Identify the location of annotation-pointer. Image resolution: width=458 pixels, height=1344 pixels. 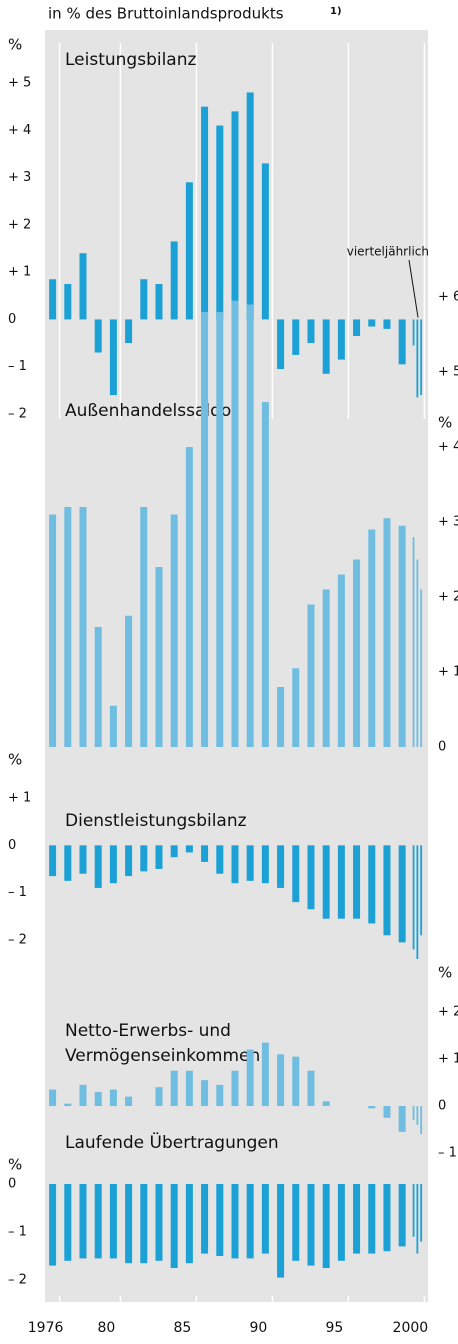
(413, 288).